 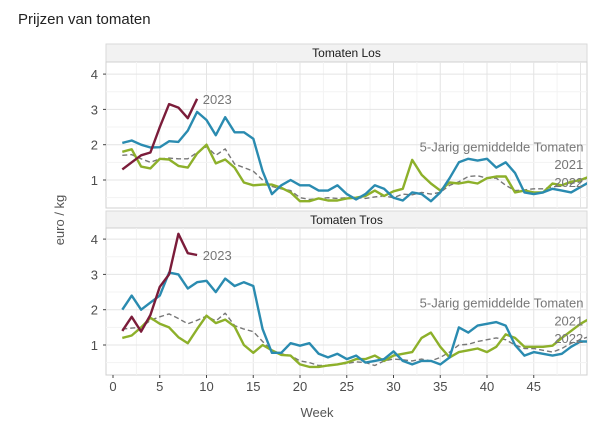 What do you see at coordinates (354, 339) in the screenshot?
I see `series-line-5yr` at bounding box center [354, 339].